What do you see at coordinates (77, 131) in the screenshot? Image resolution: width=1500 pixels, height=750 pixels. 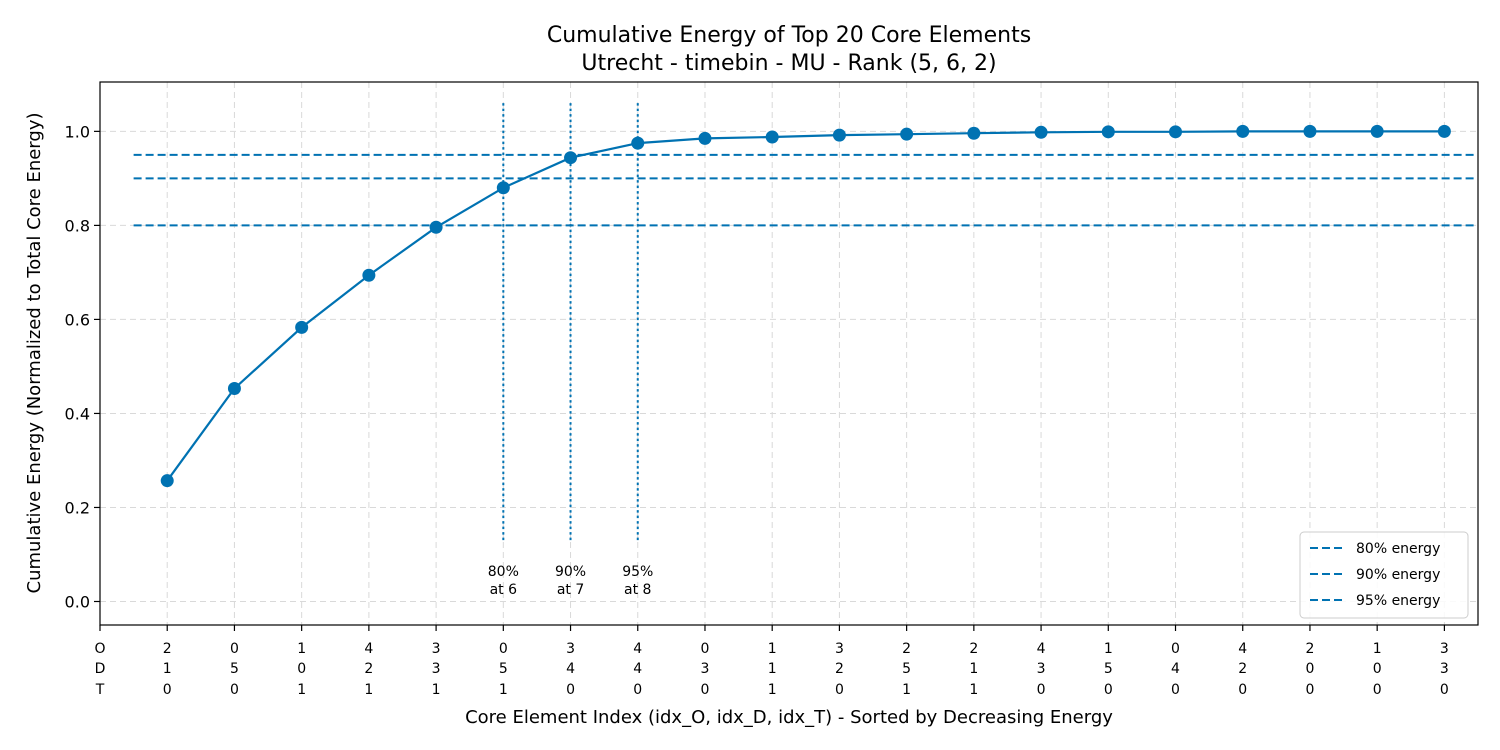 I see `y-tick-label: 1.0` at bounding box center [77, 131].